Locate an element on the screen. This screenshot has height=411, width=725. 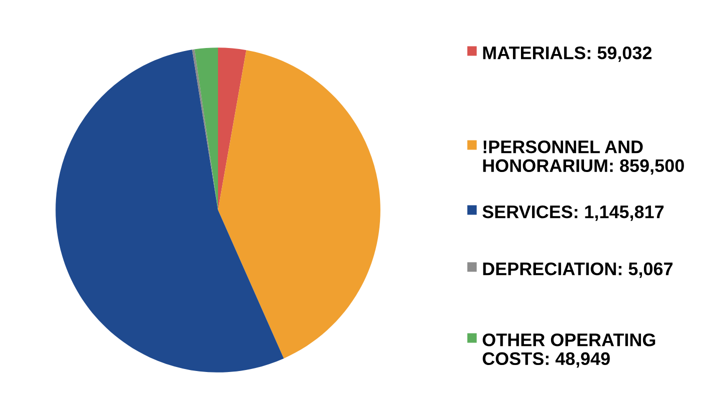
legend-label: DEPRECIATION: 5,067 is located at coordinates (578, 270).